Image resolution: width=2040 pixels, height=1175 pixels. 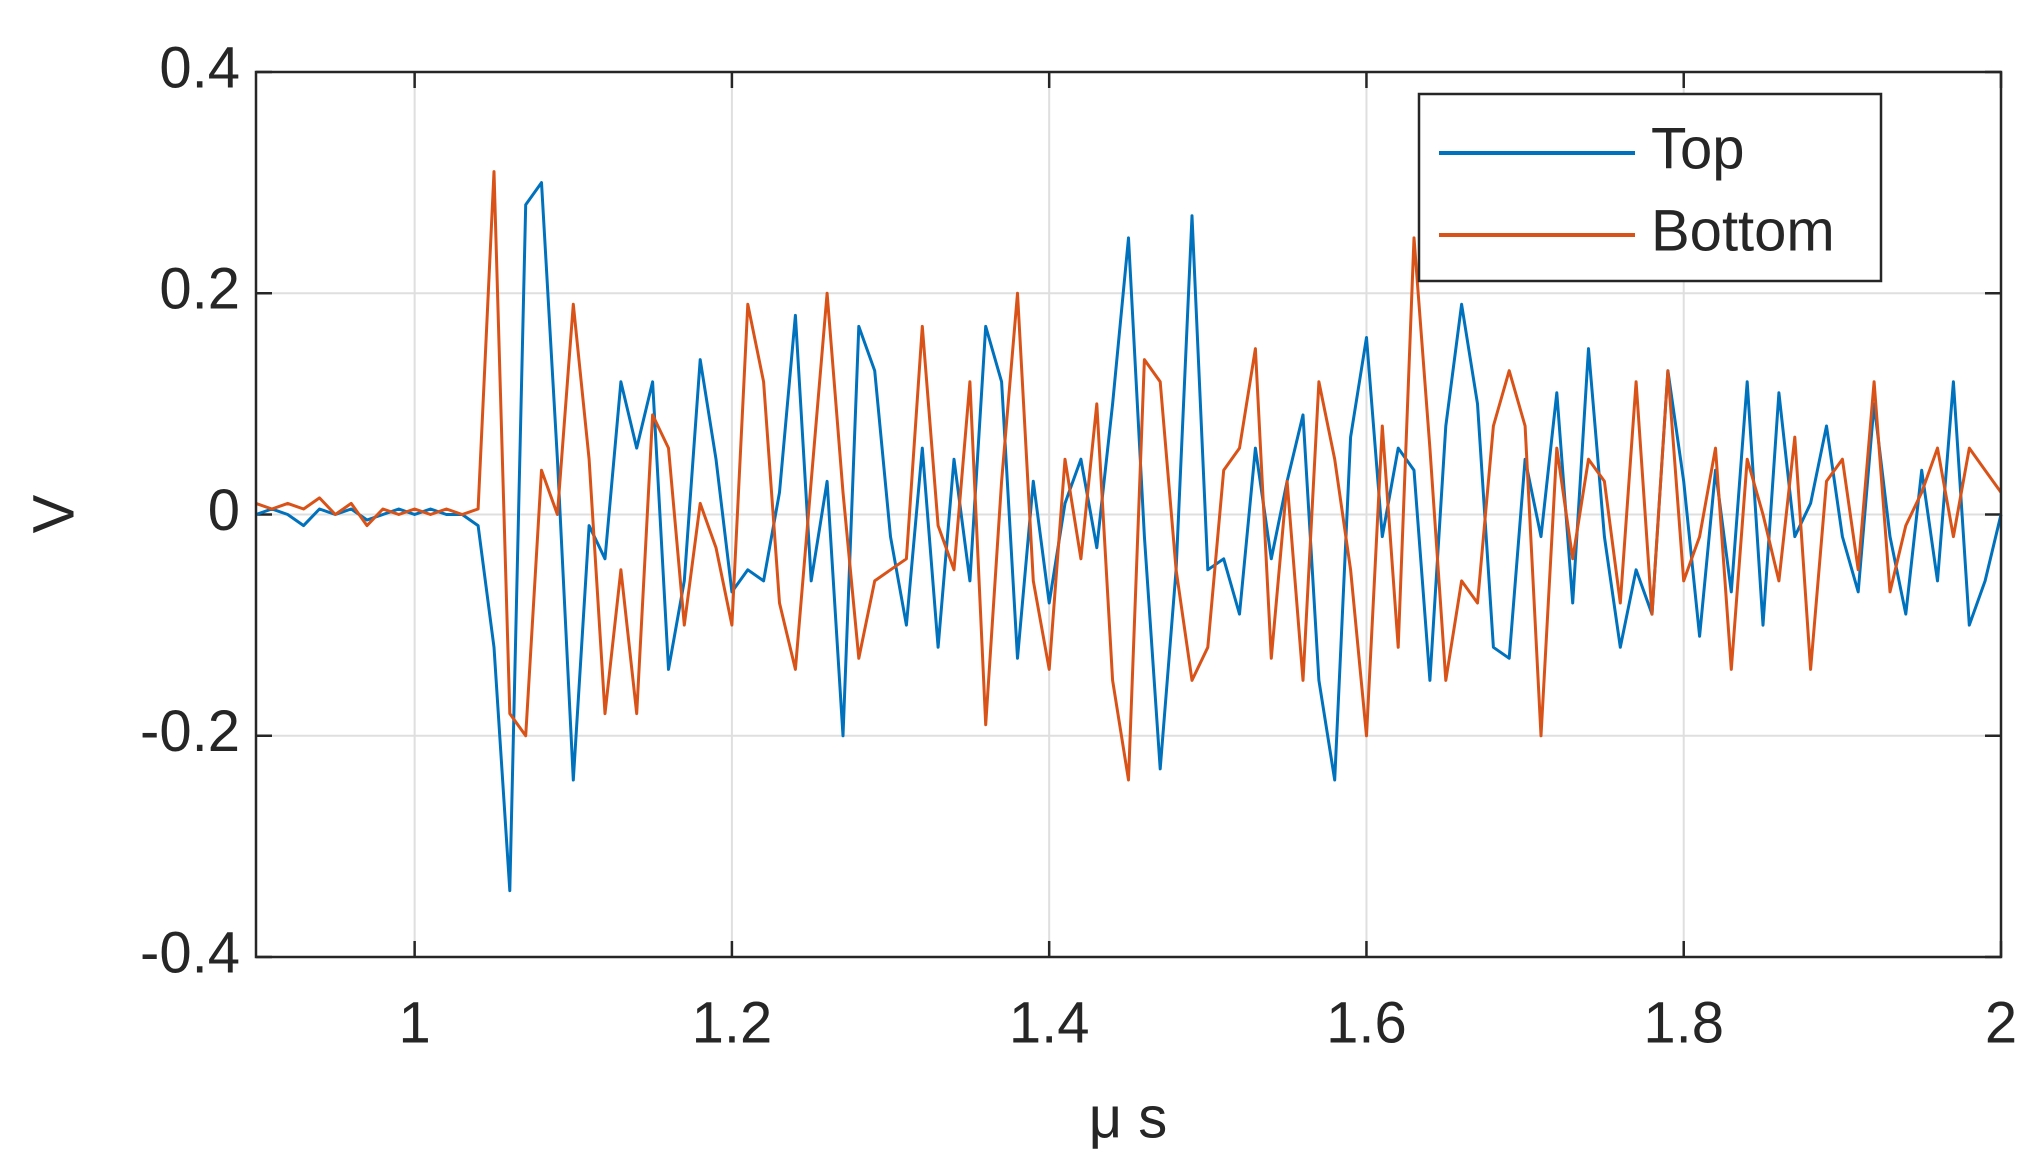 I want to click on x-tick-label: 1.4, so click(x=1049, y=1022).